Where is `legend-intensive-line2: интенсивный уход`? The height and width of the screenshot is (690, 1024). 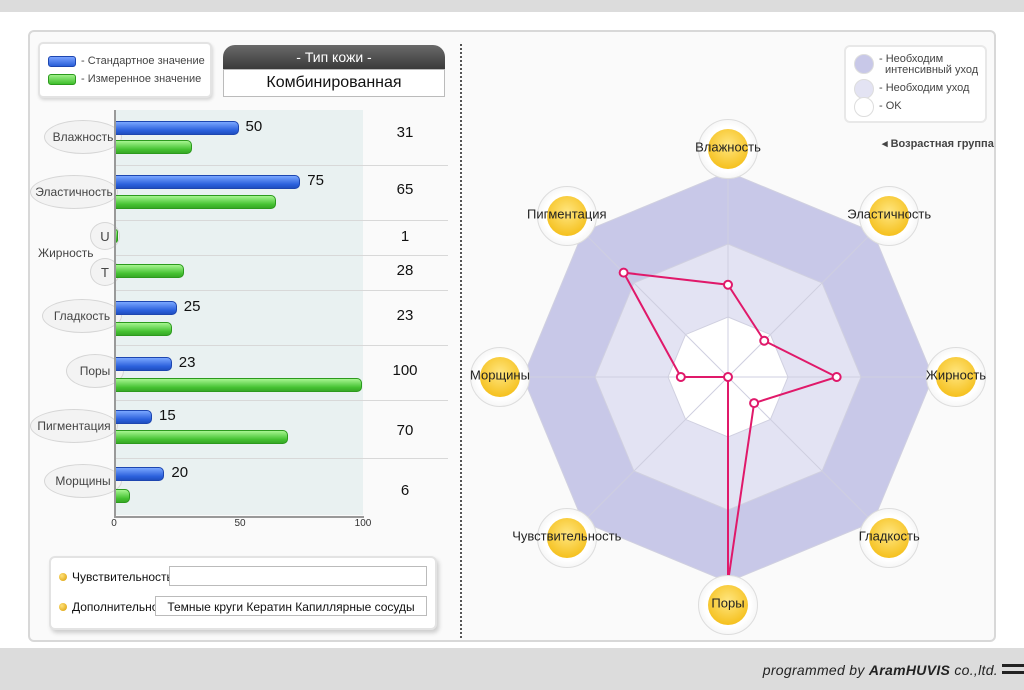 legend-intensive-line2: интенсивный уход is located at coordinates (932, 70).